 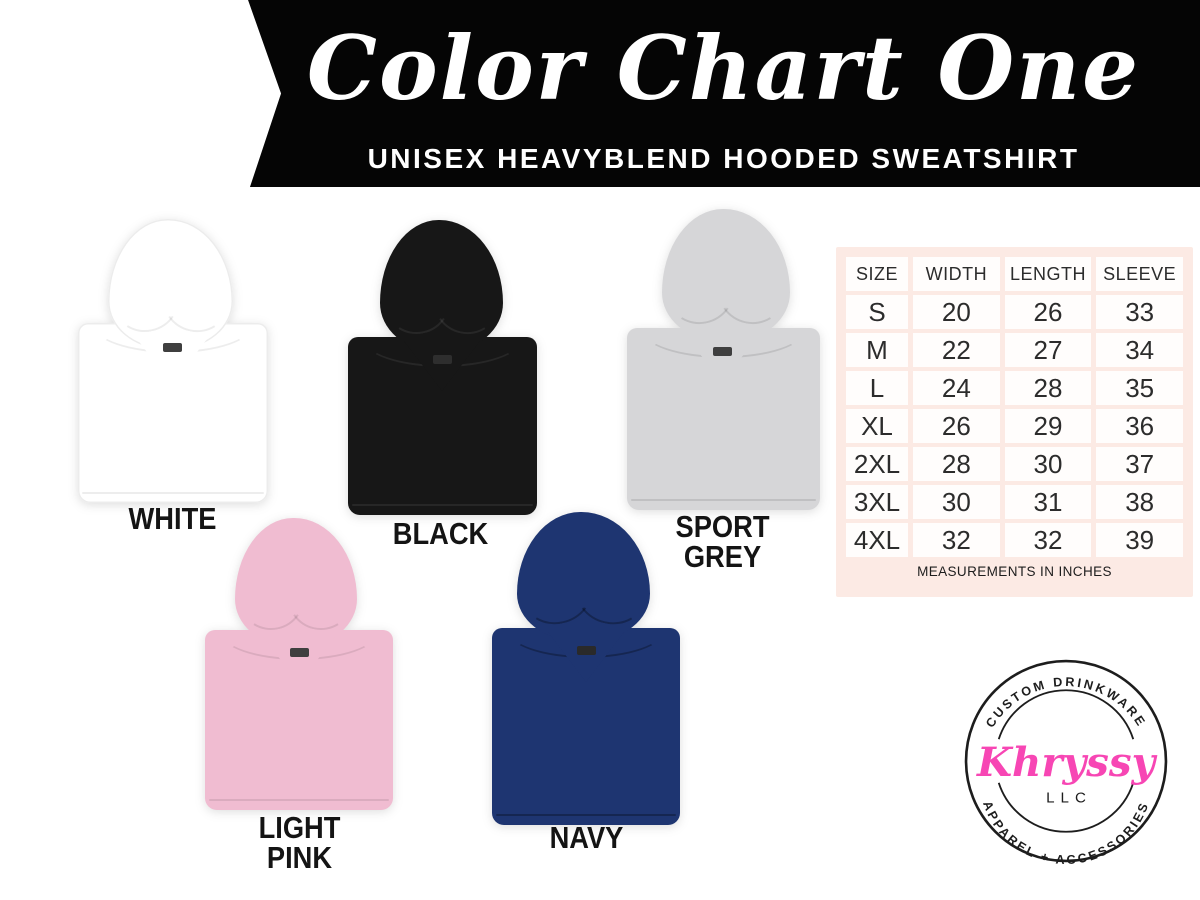 I want to click on table-cell: 34, so click(x=1139, y=350).